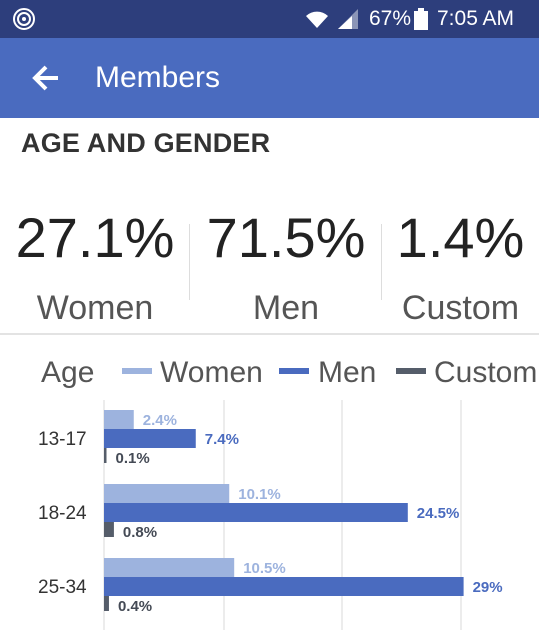 The height and width of the screenshot is (630, 539). Describe the element at coordinates (488, 587) in the screenshot. I see `data-label-men: 29%` at that location.